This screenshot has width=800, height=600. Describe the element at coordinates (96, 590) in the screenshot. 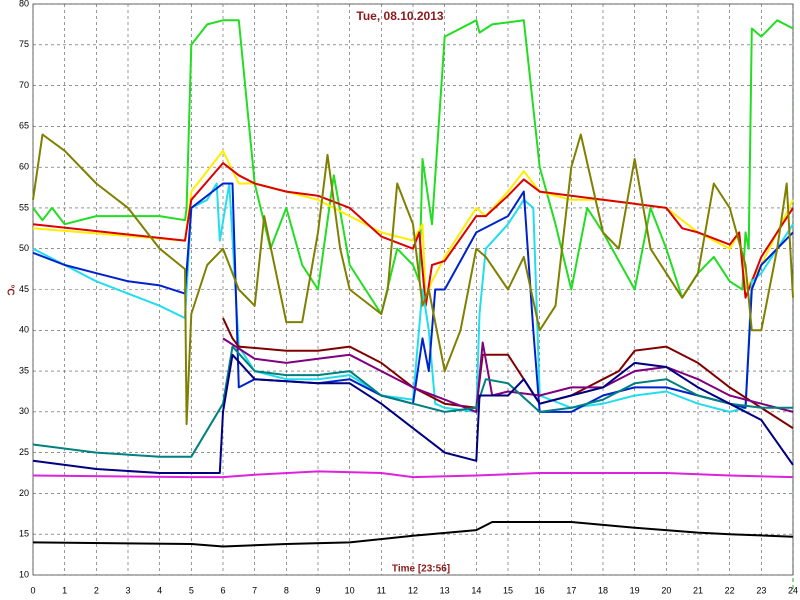

I see `x-tick-label: 2` at that location.